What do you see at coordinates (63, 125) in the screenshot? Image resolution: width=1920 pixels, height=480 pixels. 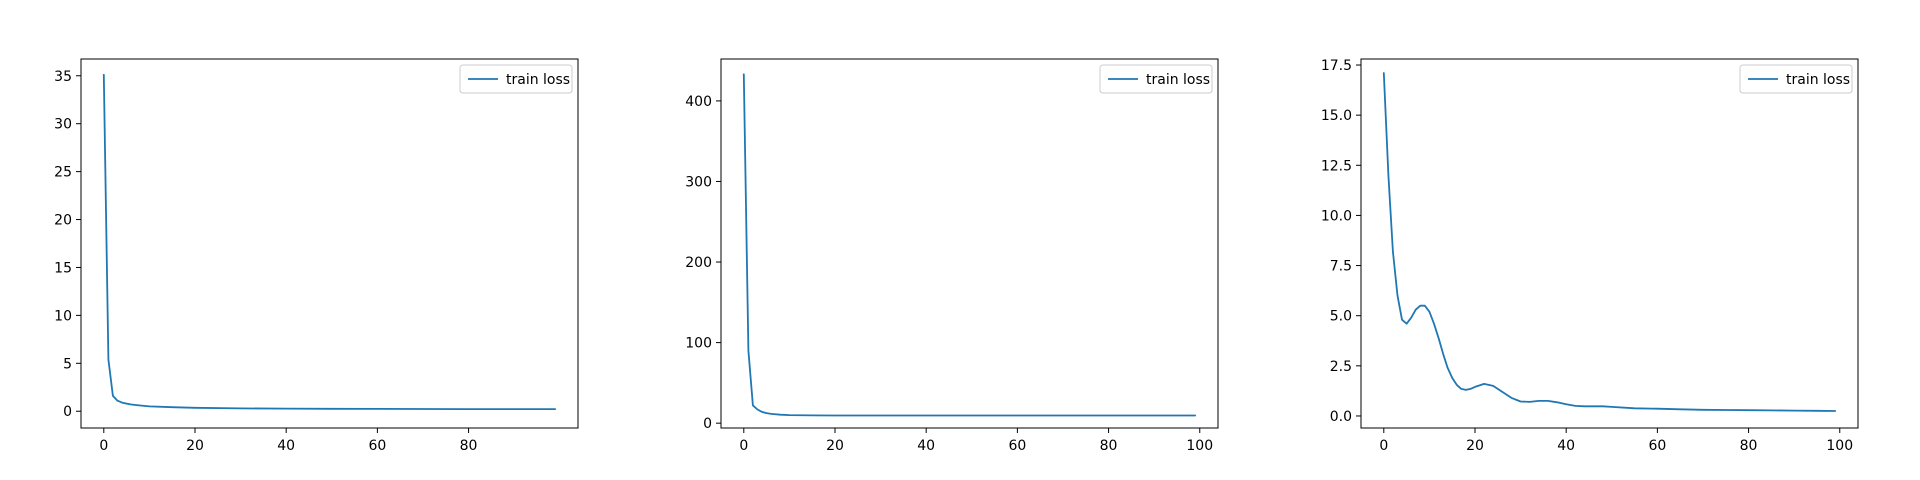 I see `y-tick-label: 30` at bounding box center [63, 125].